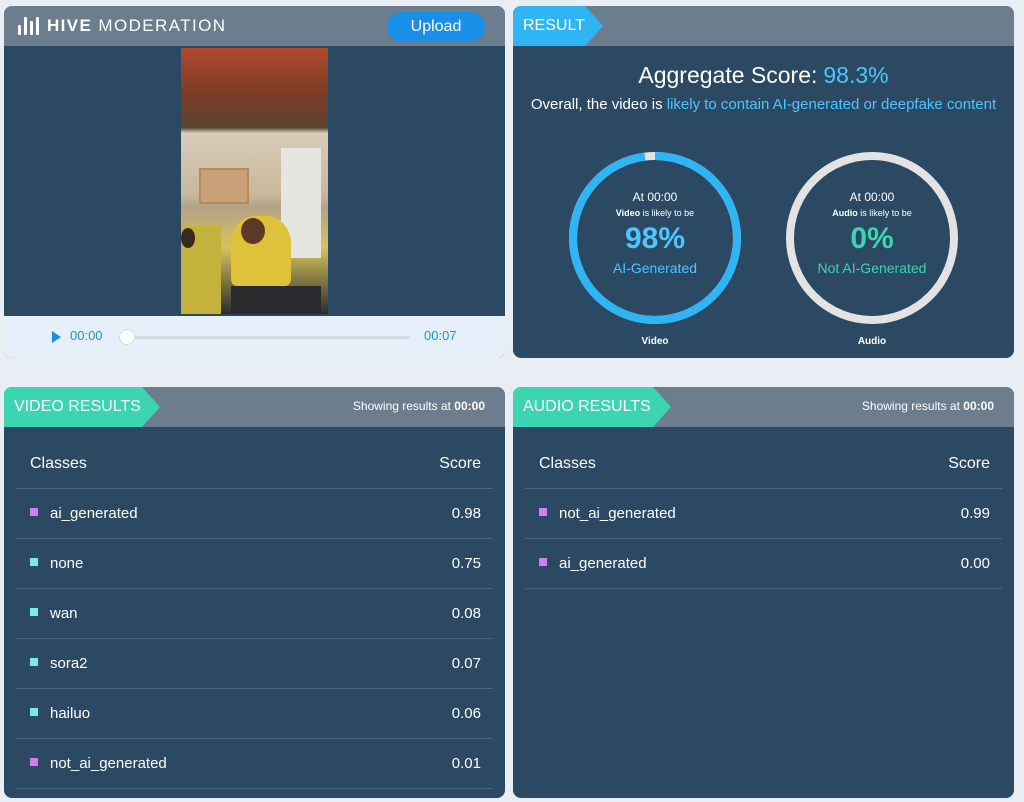  What do you see at coordinates (418, 406) in the screenshot?
I see `video-results-showing: Showing results at 00:00` at bounding box center [418, 406].